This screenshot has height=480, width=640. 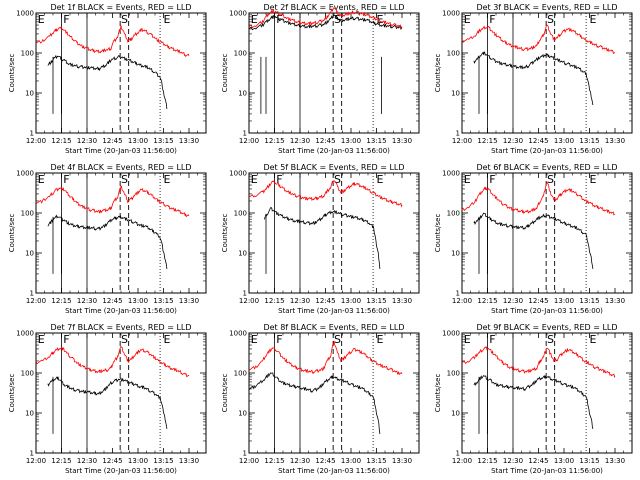 What do you see at coordinates (120, 327) in the screenshot?
I see `panel-title: Det 7f BLACK = Events, RED = LLD` at bounding box center [120, 327].